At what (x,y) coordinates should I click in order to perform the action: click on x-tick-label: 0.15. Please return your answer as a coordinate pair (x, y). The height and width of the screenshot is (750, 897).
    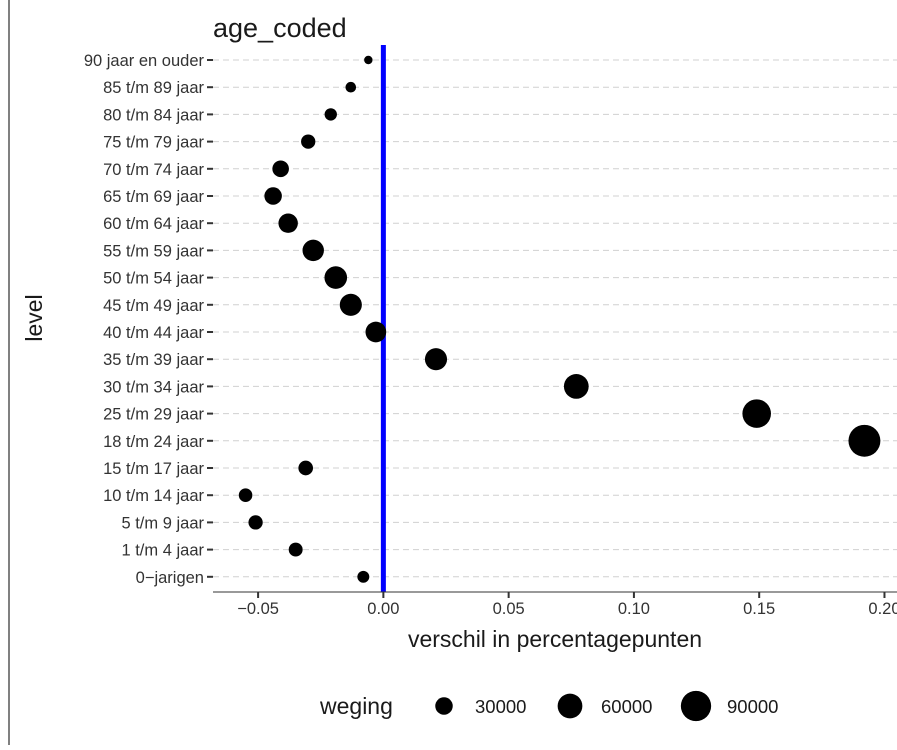
    Looking at the image, I should click on (759, 609).